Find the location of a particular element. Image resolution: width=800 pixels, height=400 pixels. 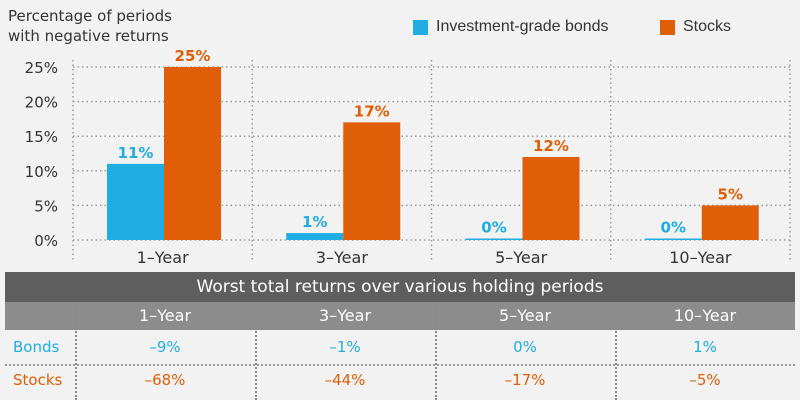

y-tick-label: 25% is located at coordinates (41, 68).